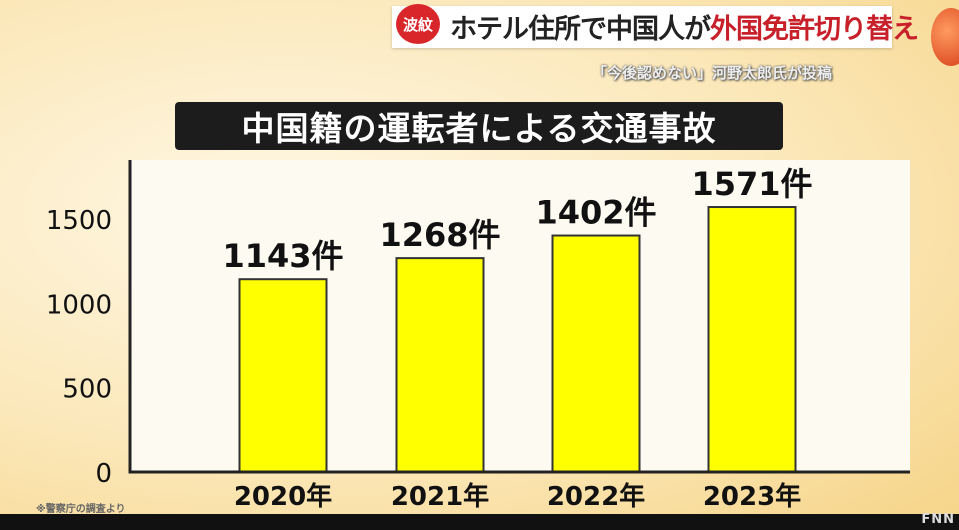 This screenshot has height=530, width=959. I want to click on x-tick-label: 2023年, so click(752, 496).